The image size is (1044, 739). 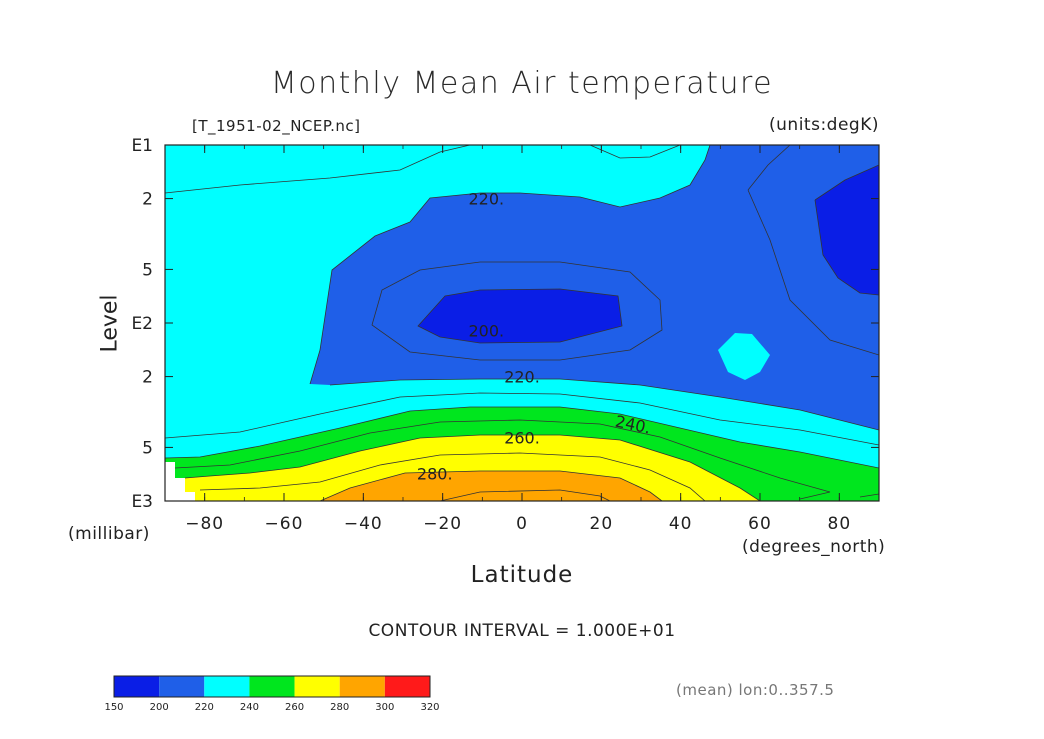 What do you see at coordinates (294, 707) in the screenshot?
I see `colorbar-label: 260` at bounding box center [294, 707].